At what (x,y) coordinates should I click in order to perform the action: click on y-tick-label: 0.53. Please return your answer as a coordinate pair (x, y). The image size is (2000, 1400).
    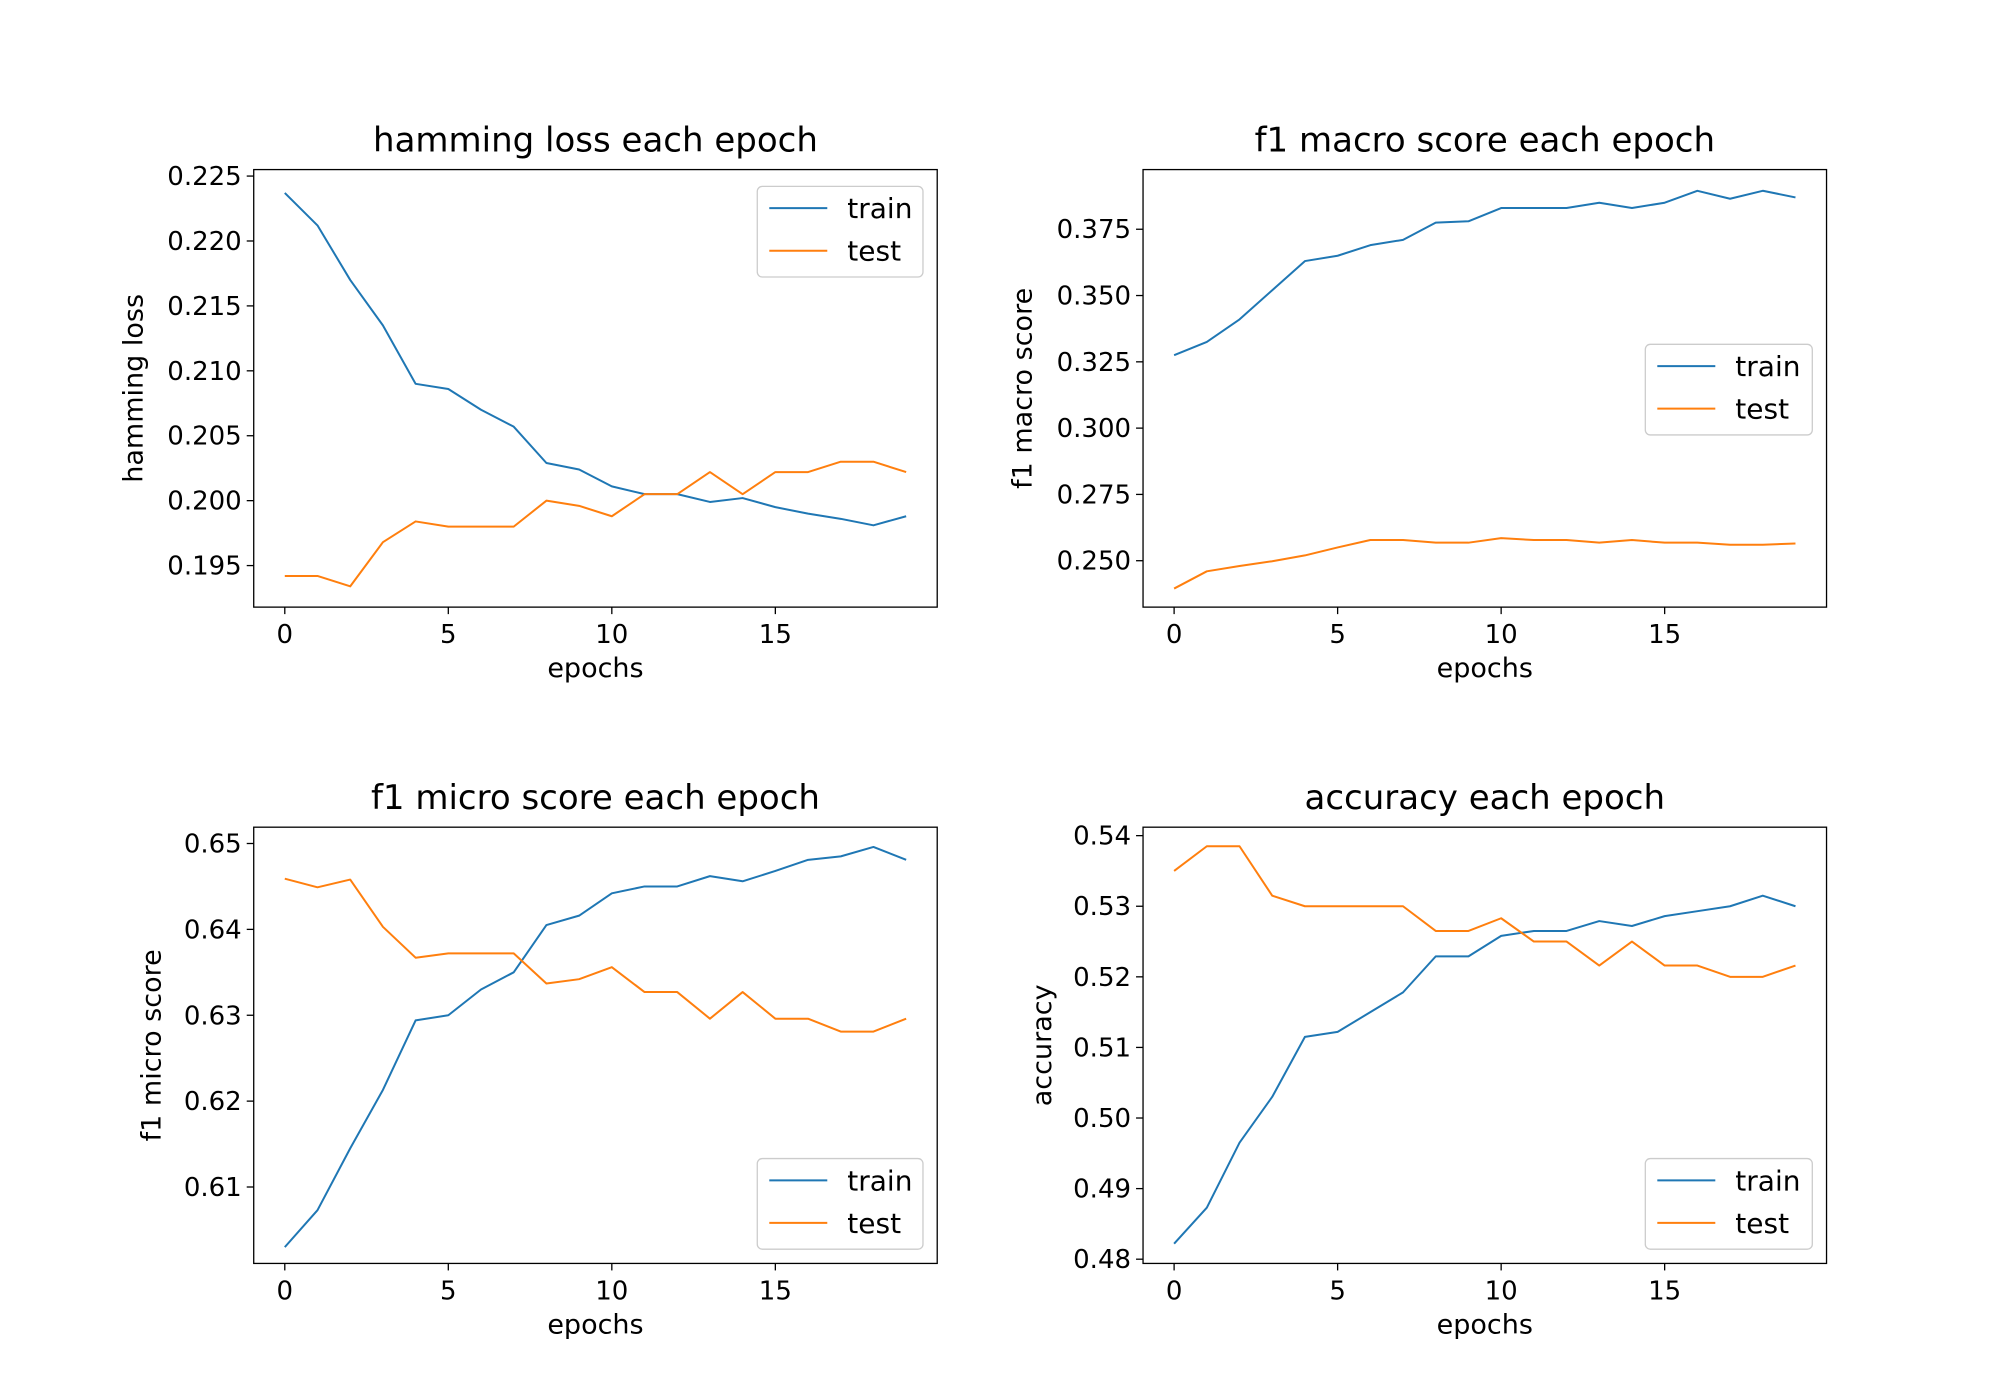
    Looking at the image, I should click on (1102, 907).